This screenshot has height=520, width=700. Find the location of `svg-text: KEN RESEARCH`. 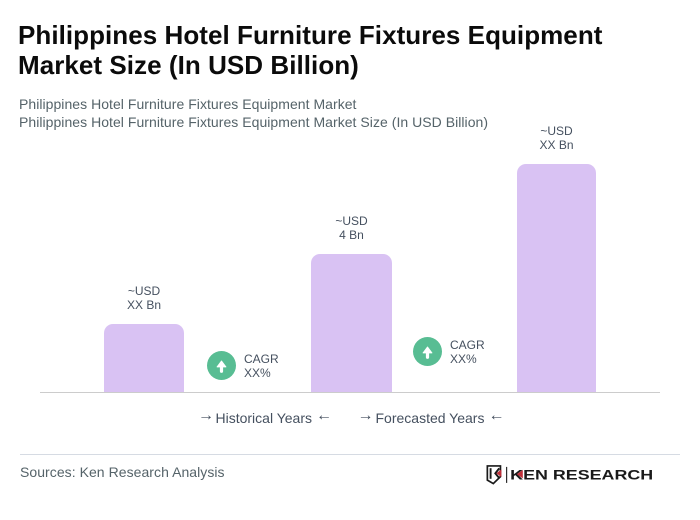

svg-text: KEN RESEARCH is located at coordinates (581, 474).